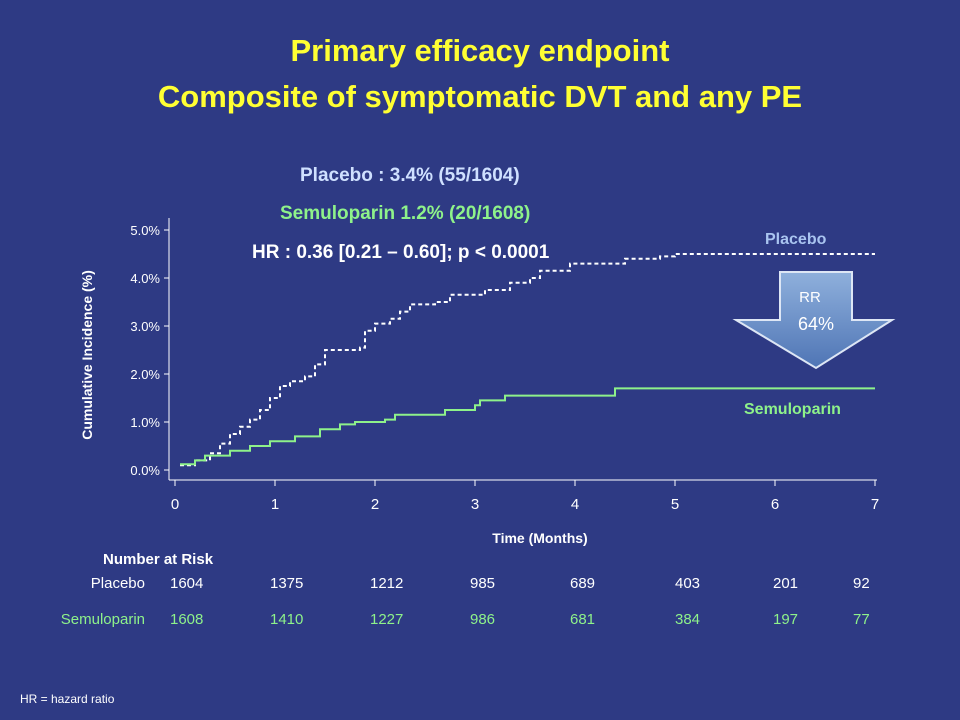 The height and width of the screenshot is (720, 960). Describe the element at coordinates (483, 619) in the screenshot. I see `risk-cell: 986` at that location.